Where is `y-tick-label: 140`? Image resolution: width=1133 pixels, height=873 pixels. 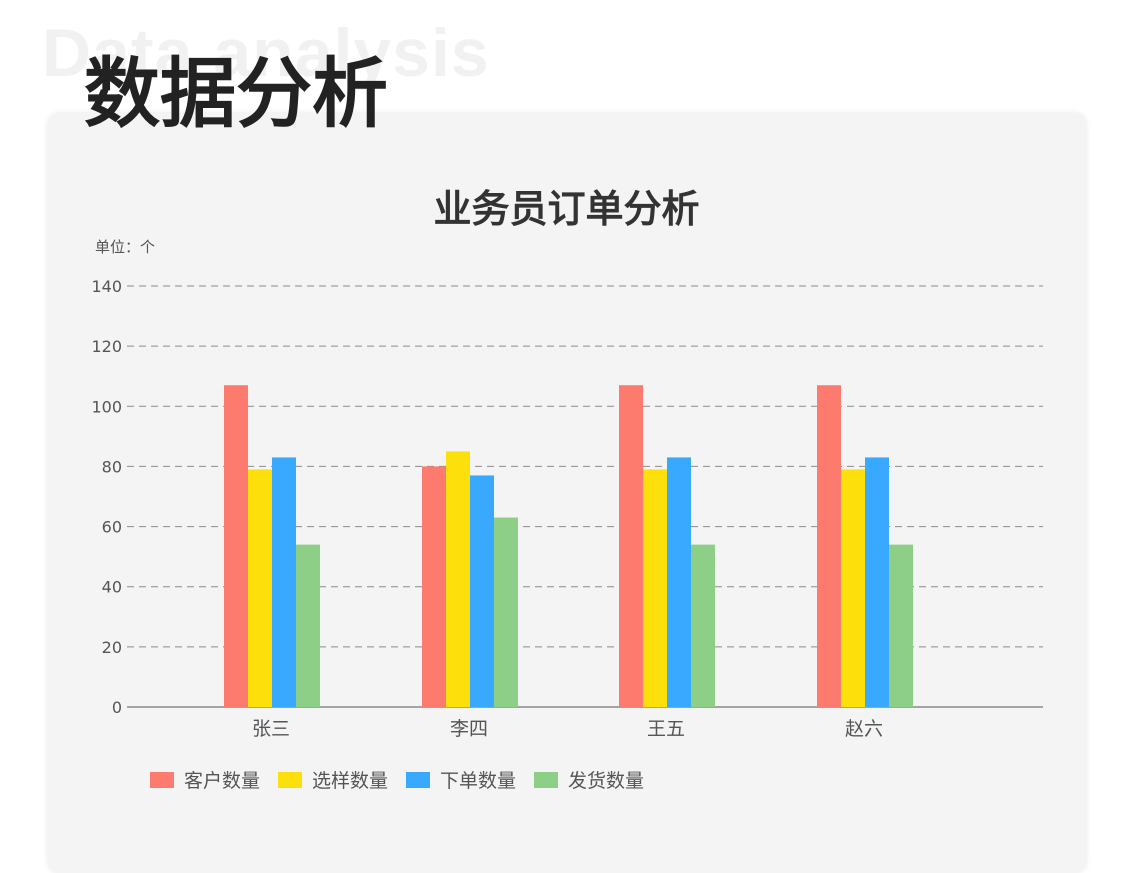 y-tick-label: 140 is located at coordinates (106, 286).